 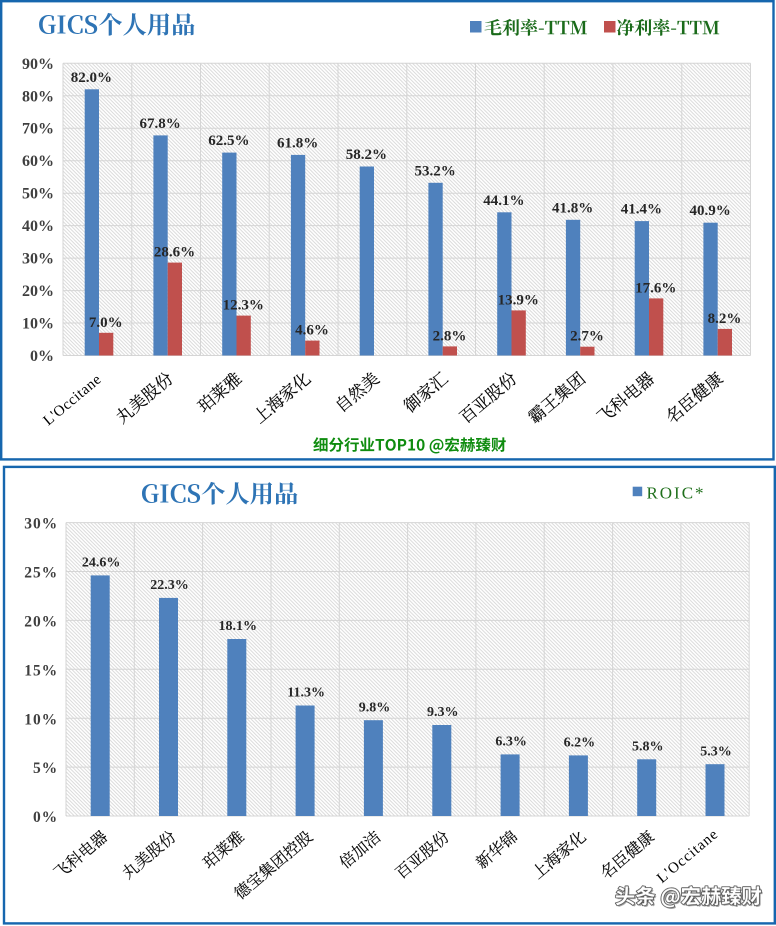 I want to click on svg-text: 53.2%, so click(x=435, y=171).